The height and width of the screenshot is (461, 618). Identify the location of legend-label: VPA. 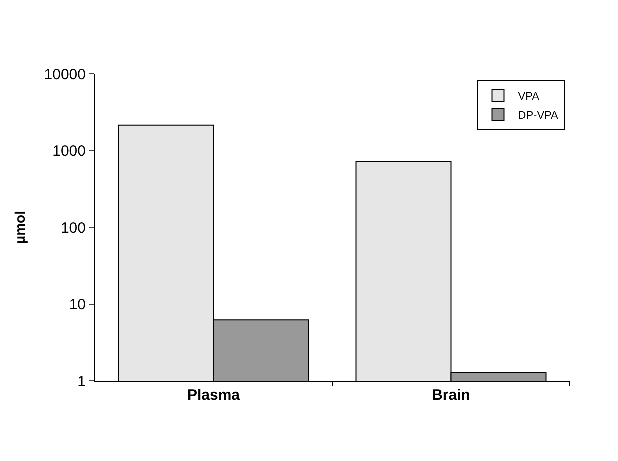
(529, 96).